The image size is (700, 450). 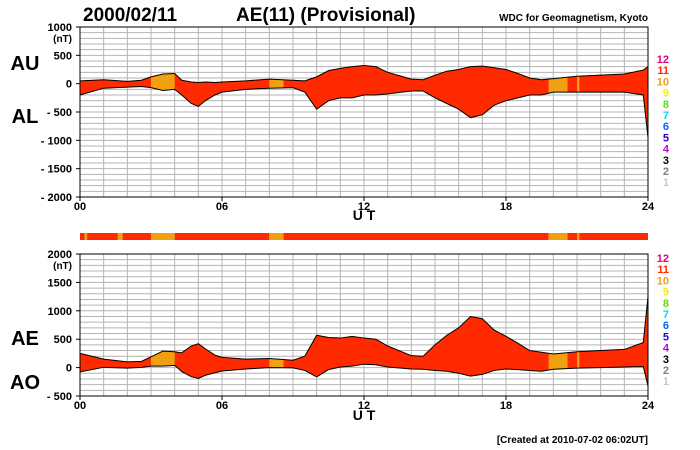 I want to click on data-source: WDC for Geomagnetism, Kyoto, so click(x=573, y=18).